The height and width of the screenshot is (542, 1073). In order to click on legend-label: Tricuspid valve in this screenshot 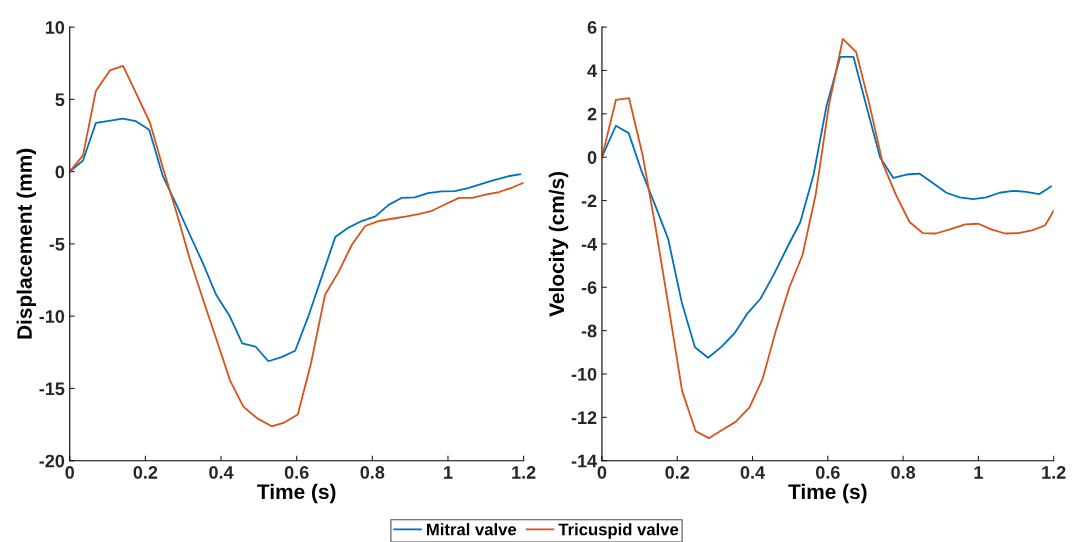, I will do `click(618, 531)`.